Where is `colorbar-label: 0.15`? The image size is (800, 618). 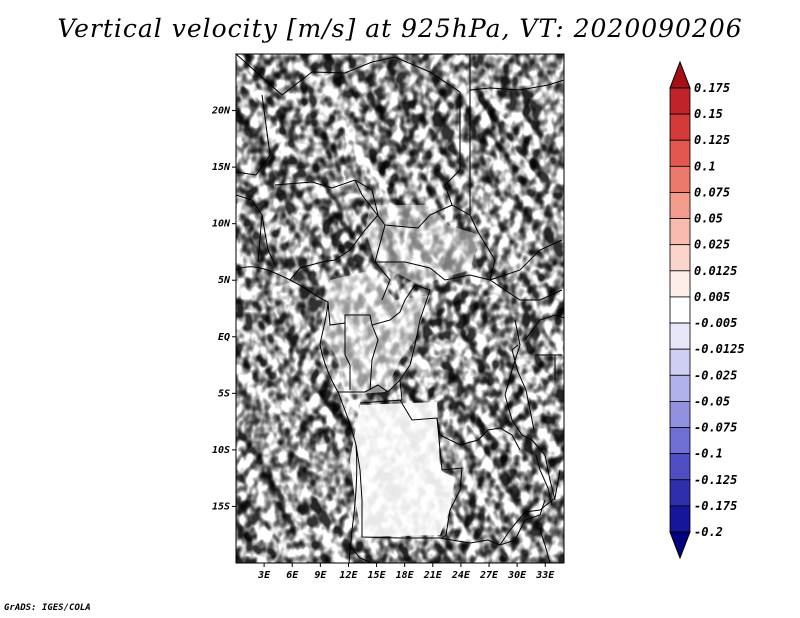
colorbar-label: 0.15 is located at coordinates (708, 114).